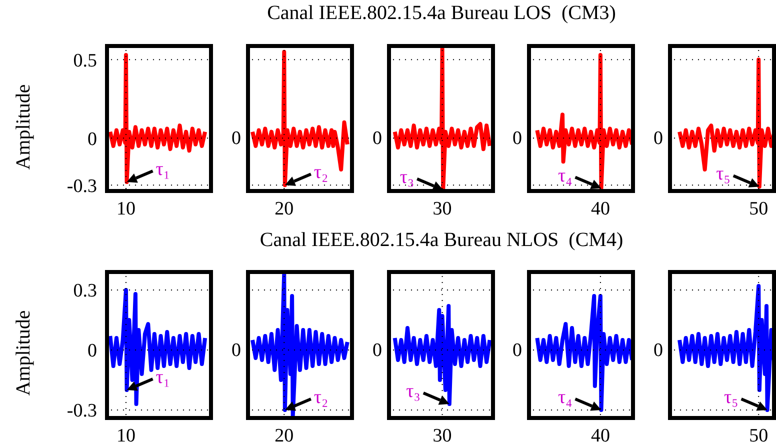  What do you see at coordinates (441, 240) in the screenshot?
I see `chart-title: Canal IEEE.802.15.4a Bureau NLOS (CM4)` at bounding box center [441, 240].